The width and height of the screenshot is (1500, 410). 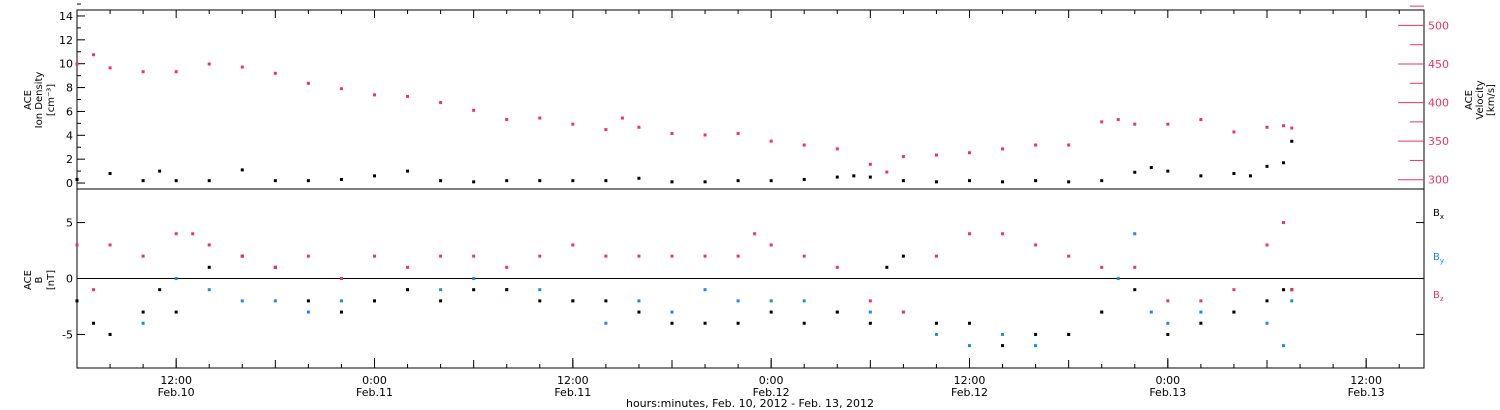 What do you see at coordinates (51, 100) in the screenshot?
I see `density-axis-title-line3: [cm⁻³]` at bounding box center [51, 100].